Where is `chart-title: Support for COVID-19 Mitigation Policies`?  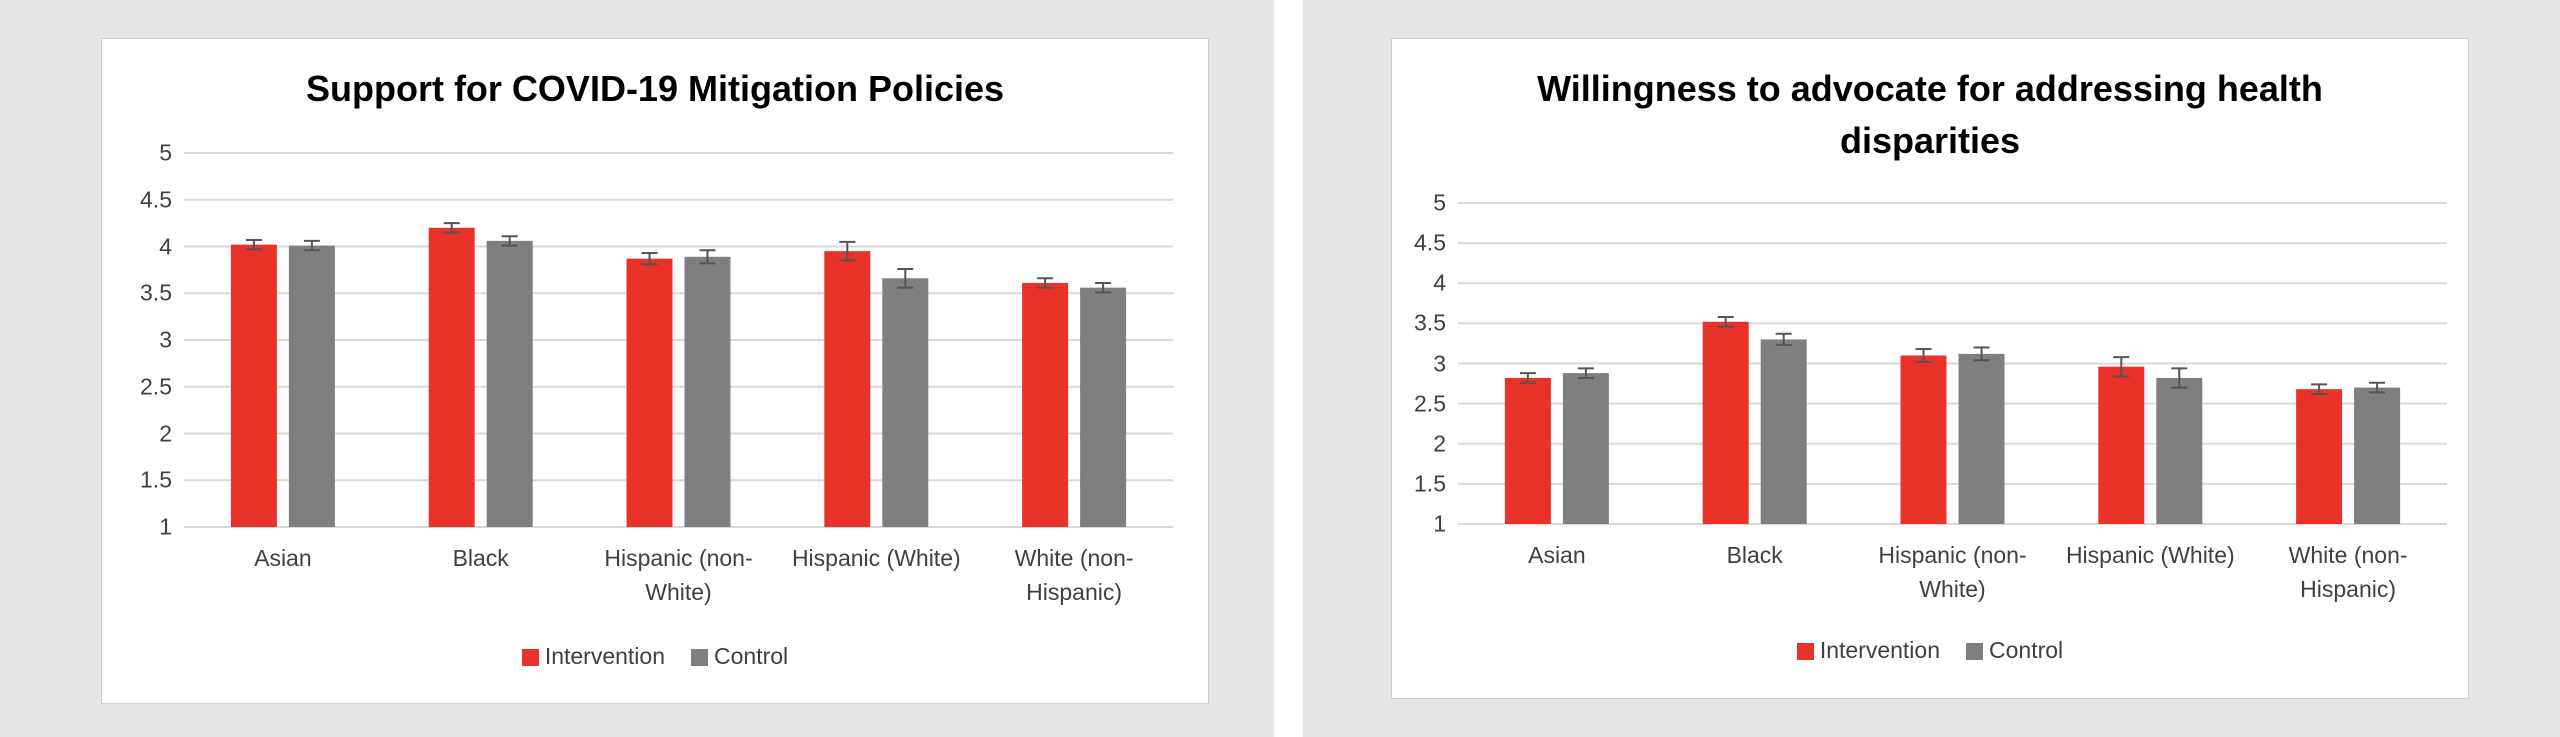 chart-title: Support for COVID-19 Mitigation Policies is located at coordinates (655, 88).